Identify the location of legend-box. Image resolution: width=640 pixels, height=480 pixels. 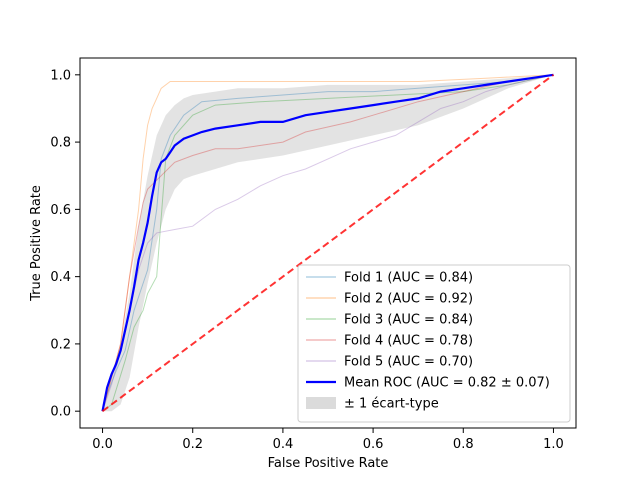
(434, 343).